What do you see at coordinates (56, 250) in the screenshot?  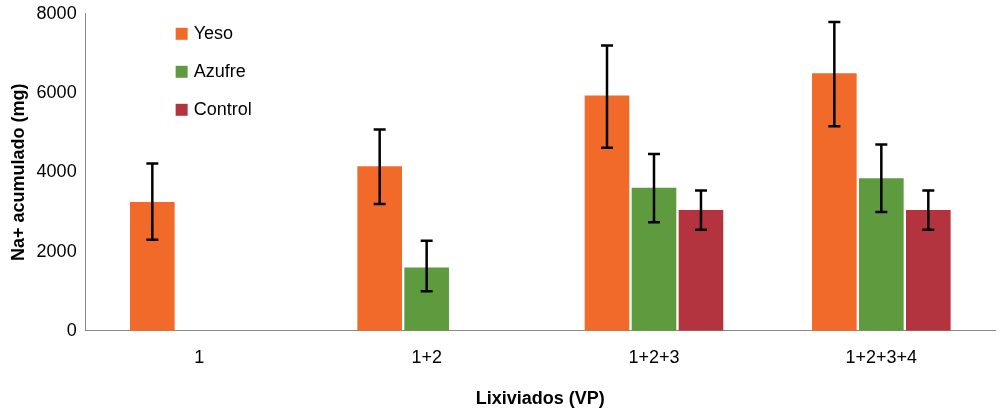 I see `y-tick-label: 2000` at bounding box center [56, 250].